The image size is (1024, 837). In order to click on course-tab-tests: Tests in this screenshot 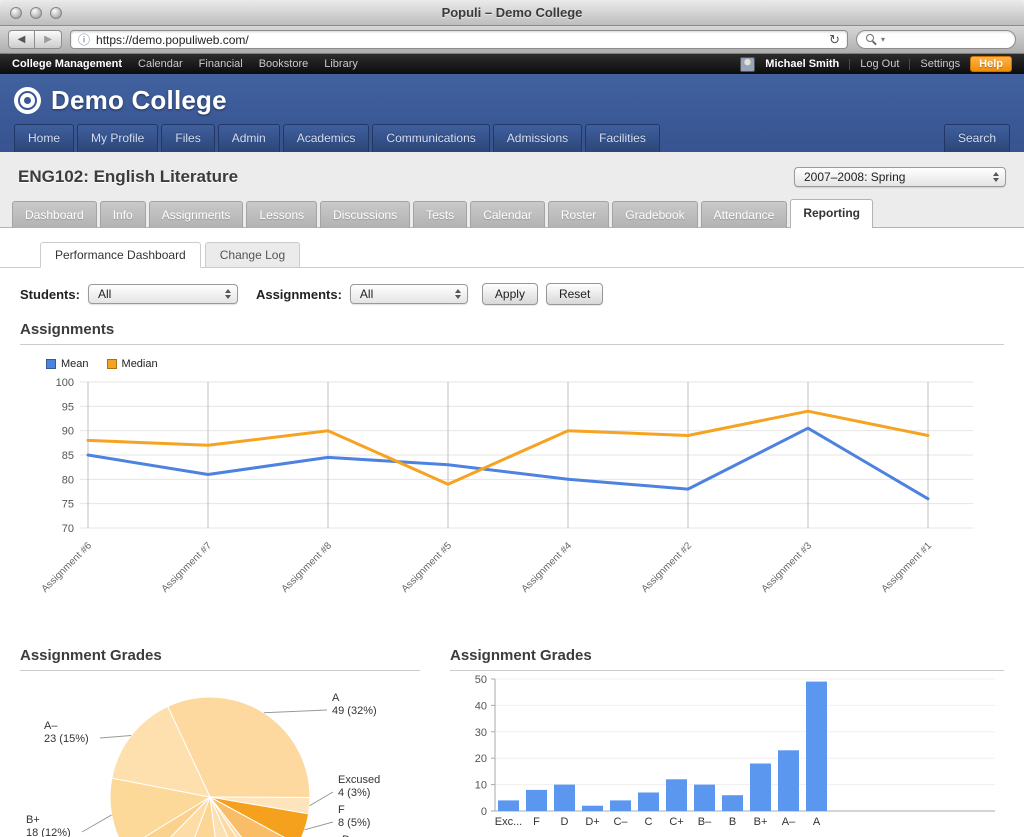, I will do `click(440, 214)`.